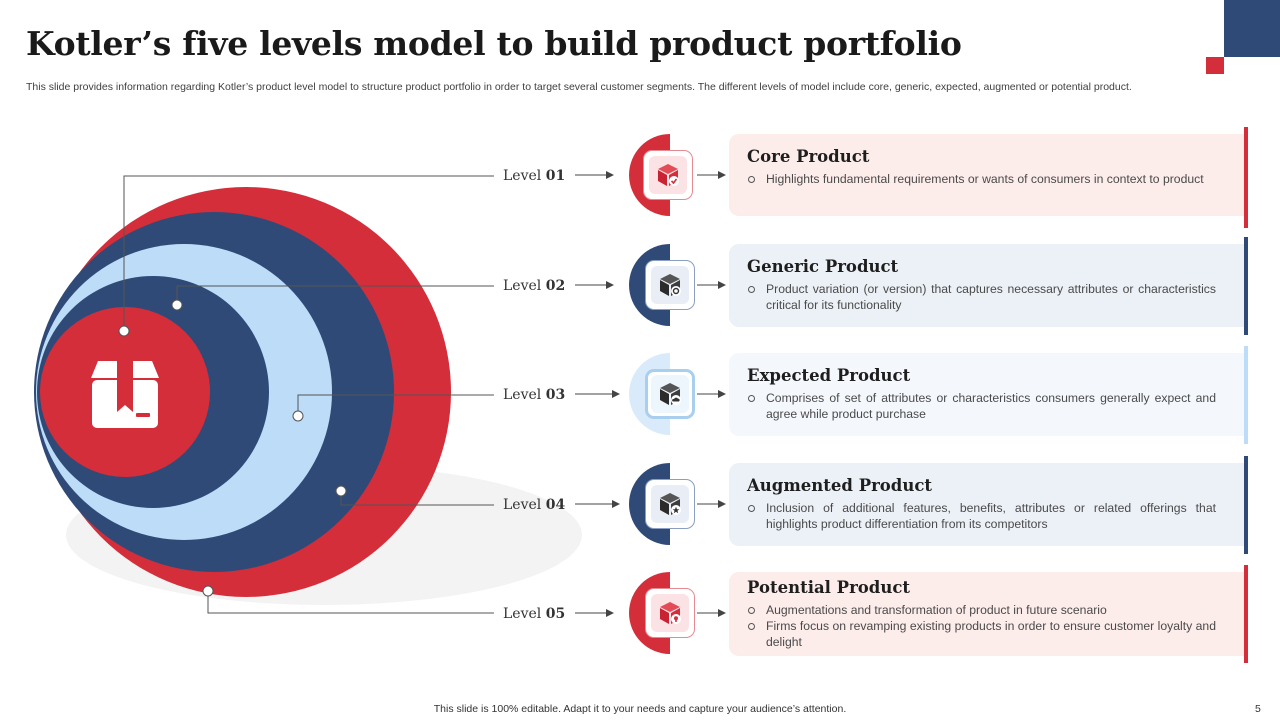  I want to click on cube-star-icon, so click(670, 504).